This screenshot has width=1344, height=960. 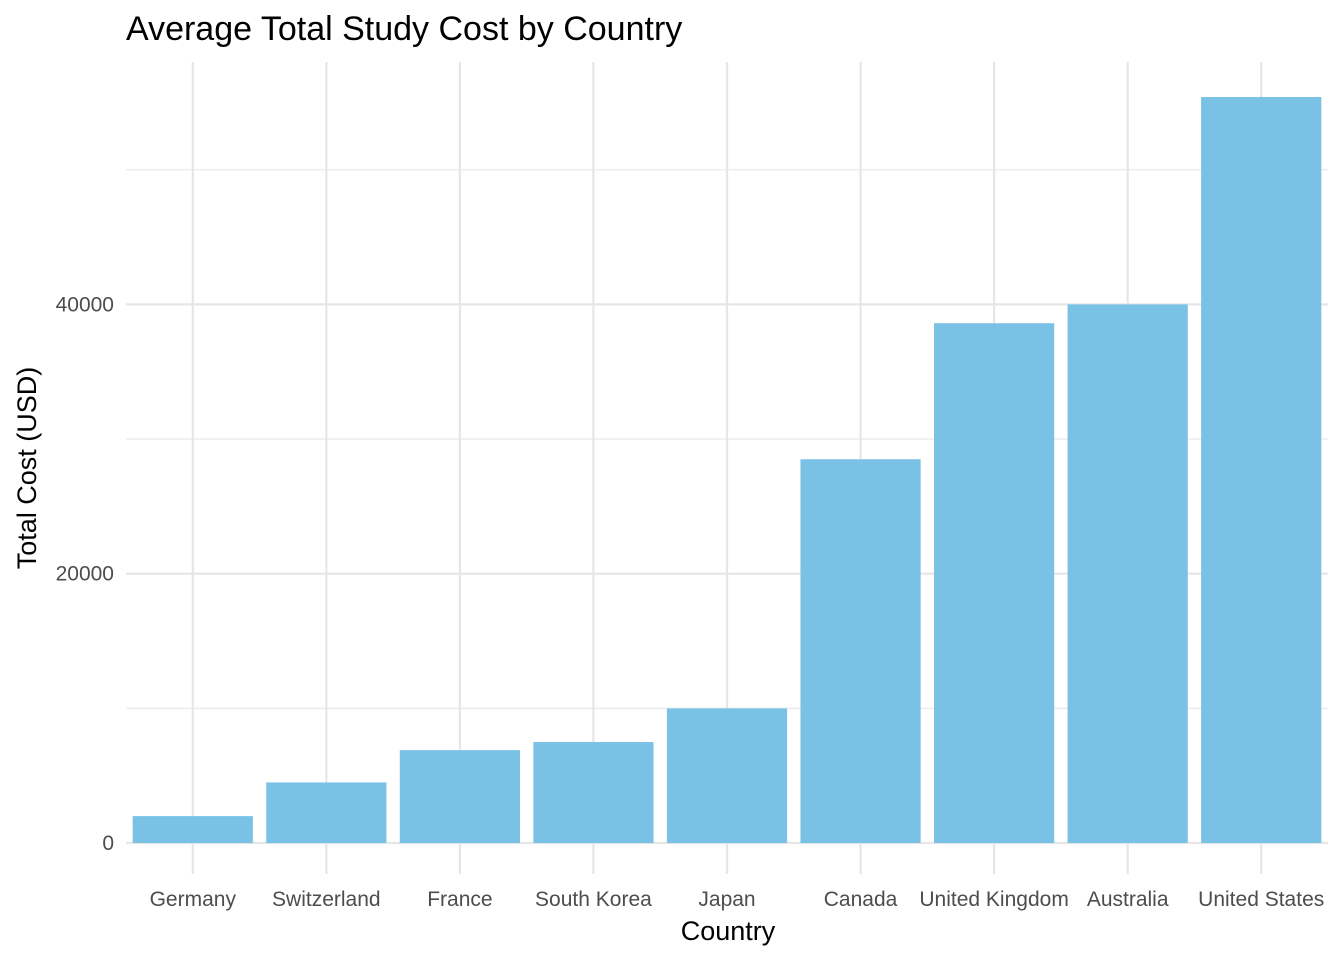 What do you see at coordinates (994, 583) in the screenshot?
I see `bar-united-kingdom` at bounding box center [994, 583].